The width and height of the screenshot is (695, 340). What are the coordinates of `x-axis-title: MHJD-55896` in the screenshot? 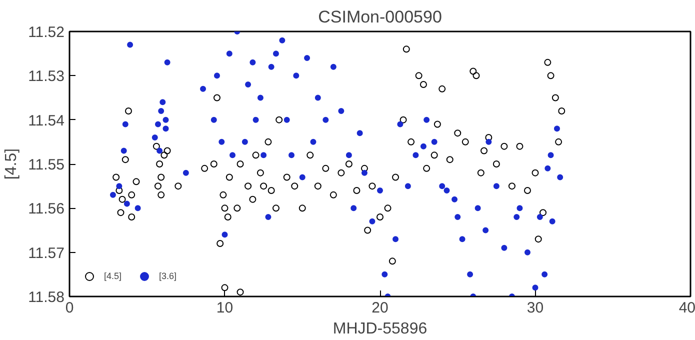 It's located at (380, 329).